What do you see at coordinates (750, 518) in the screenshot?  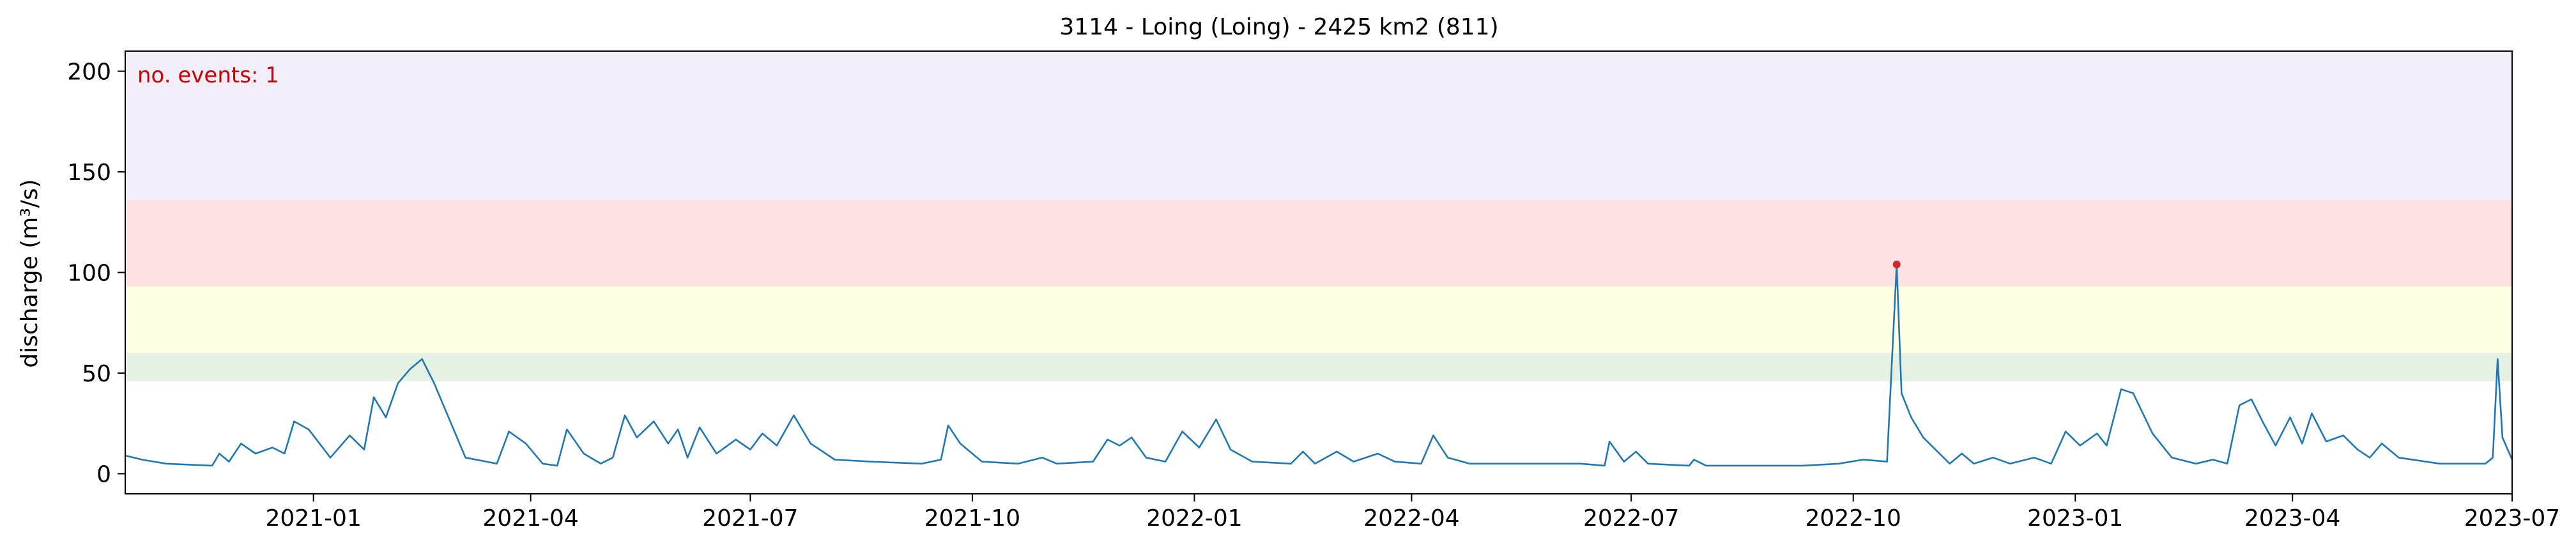 I see `x-tick-label: 2021-07` at bounding box center [750, 518].